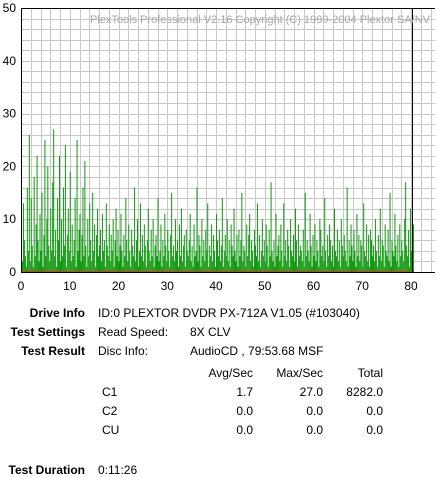 The height and width of the screenshot is (477, 438). I want to click on col-header-total: Total, so click(370, 373).